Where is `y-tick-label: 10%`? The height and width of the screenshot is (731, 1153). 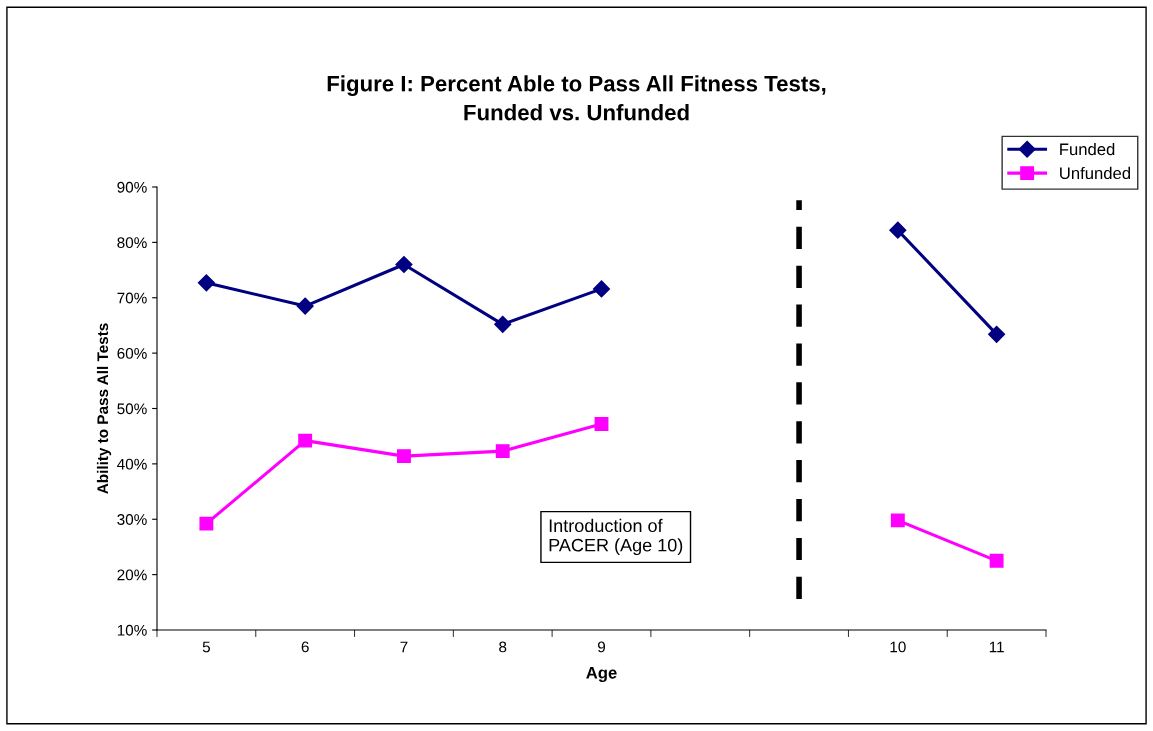 y-tick-label: 10% is located at coordinates (132, 630).